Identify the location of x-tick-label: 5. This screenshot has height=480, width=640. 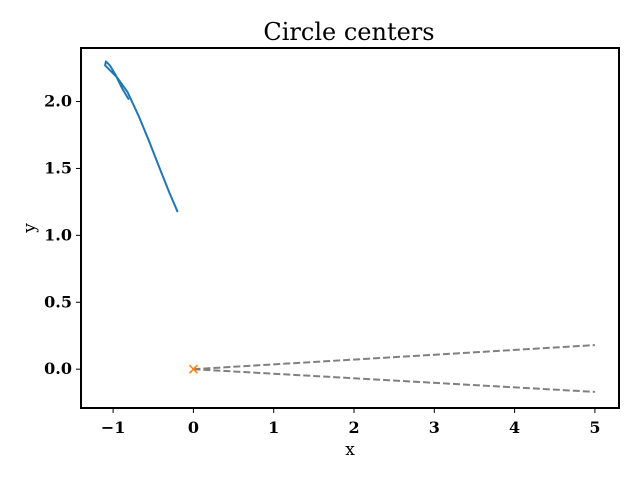
(594, 427).